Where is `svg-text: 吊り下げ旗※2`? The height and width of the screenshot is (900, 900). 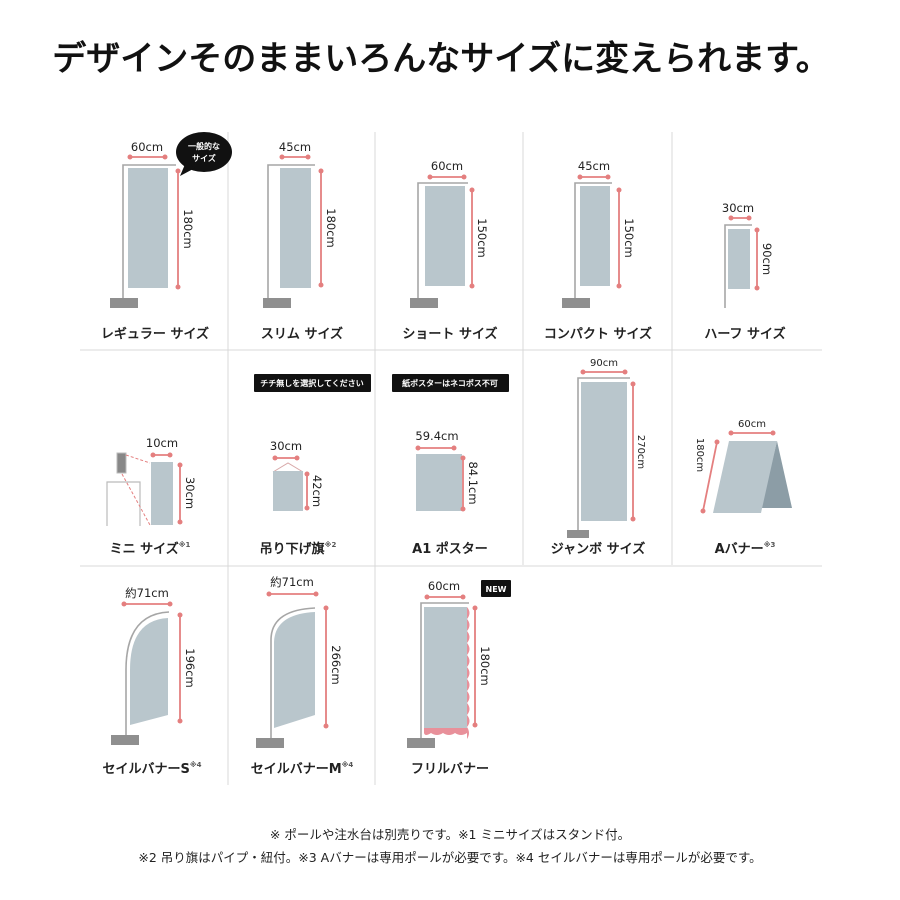
svg-text: 吊り下げ旗※2 is located at coordinates (298, 548).